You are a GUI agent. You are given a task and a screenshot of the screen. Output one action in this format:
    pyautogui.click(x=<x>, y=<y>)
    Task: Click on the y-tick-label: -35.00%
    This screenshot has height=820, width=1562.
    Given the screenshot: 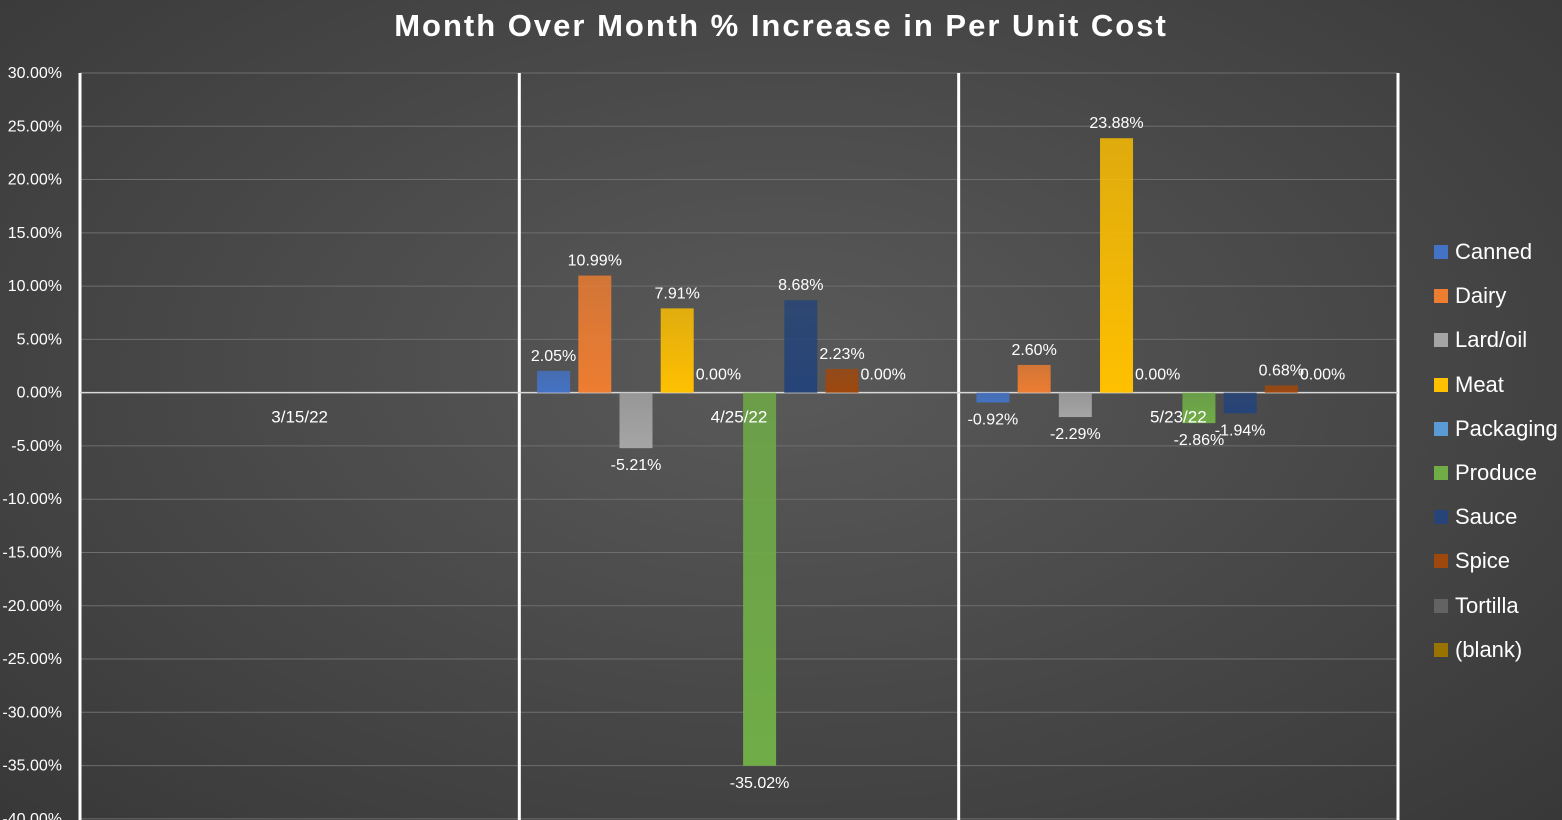 What is the action you would take?
    pyautogui.click(x=32, y=766)
    